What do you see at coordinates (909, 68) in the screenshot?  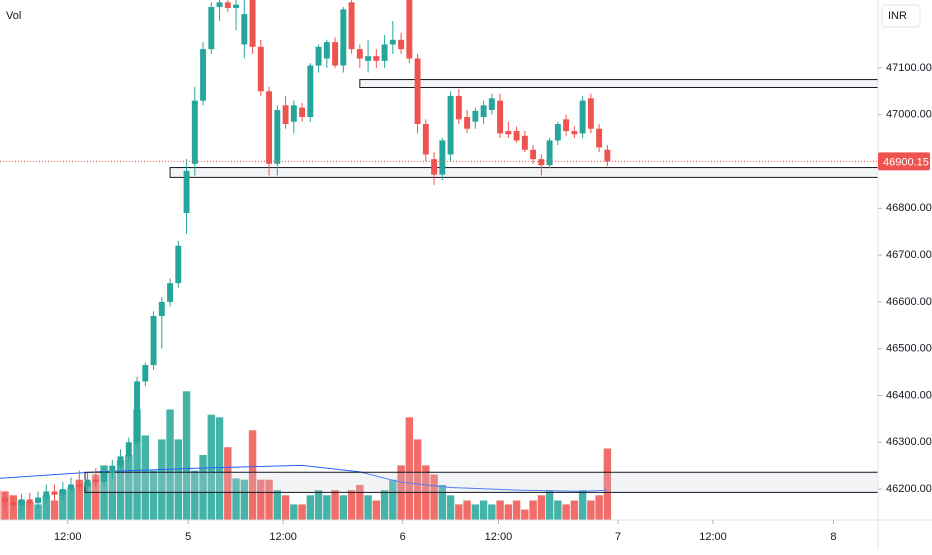 I see `y-tick-label: 47100.00` at bounding box center [909, 68].